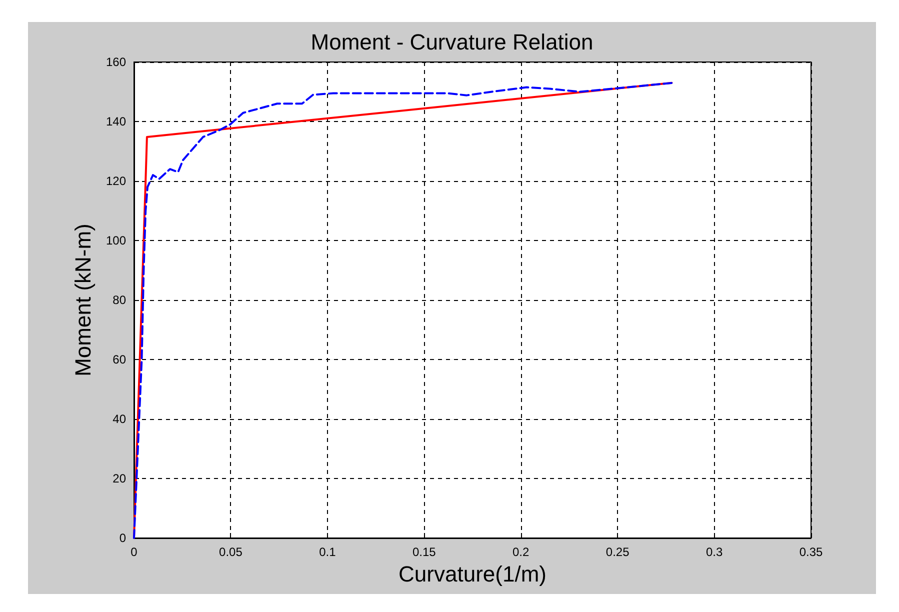 The height and width of the screenshot is (612, 899). What do you see at coordinates (119, 419) in the screenshot?
I see `y-tick-label: 40` at bounding box center [119, 419].